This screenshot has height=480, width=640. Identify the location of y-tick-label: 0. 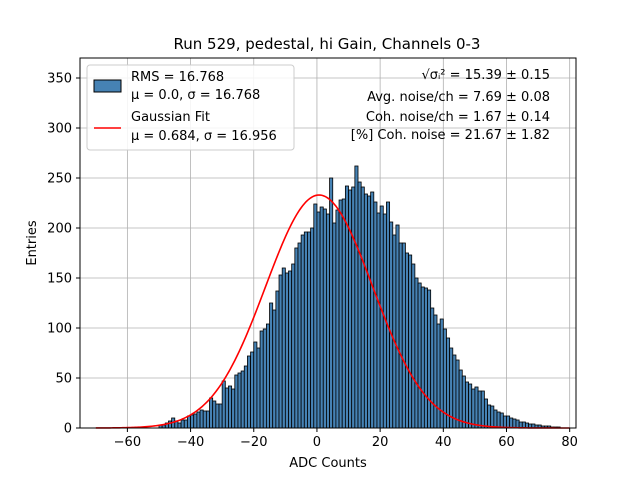
(68, 429).